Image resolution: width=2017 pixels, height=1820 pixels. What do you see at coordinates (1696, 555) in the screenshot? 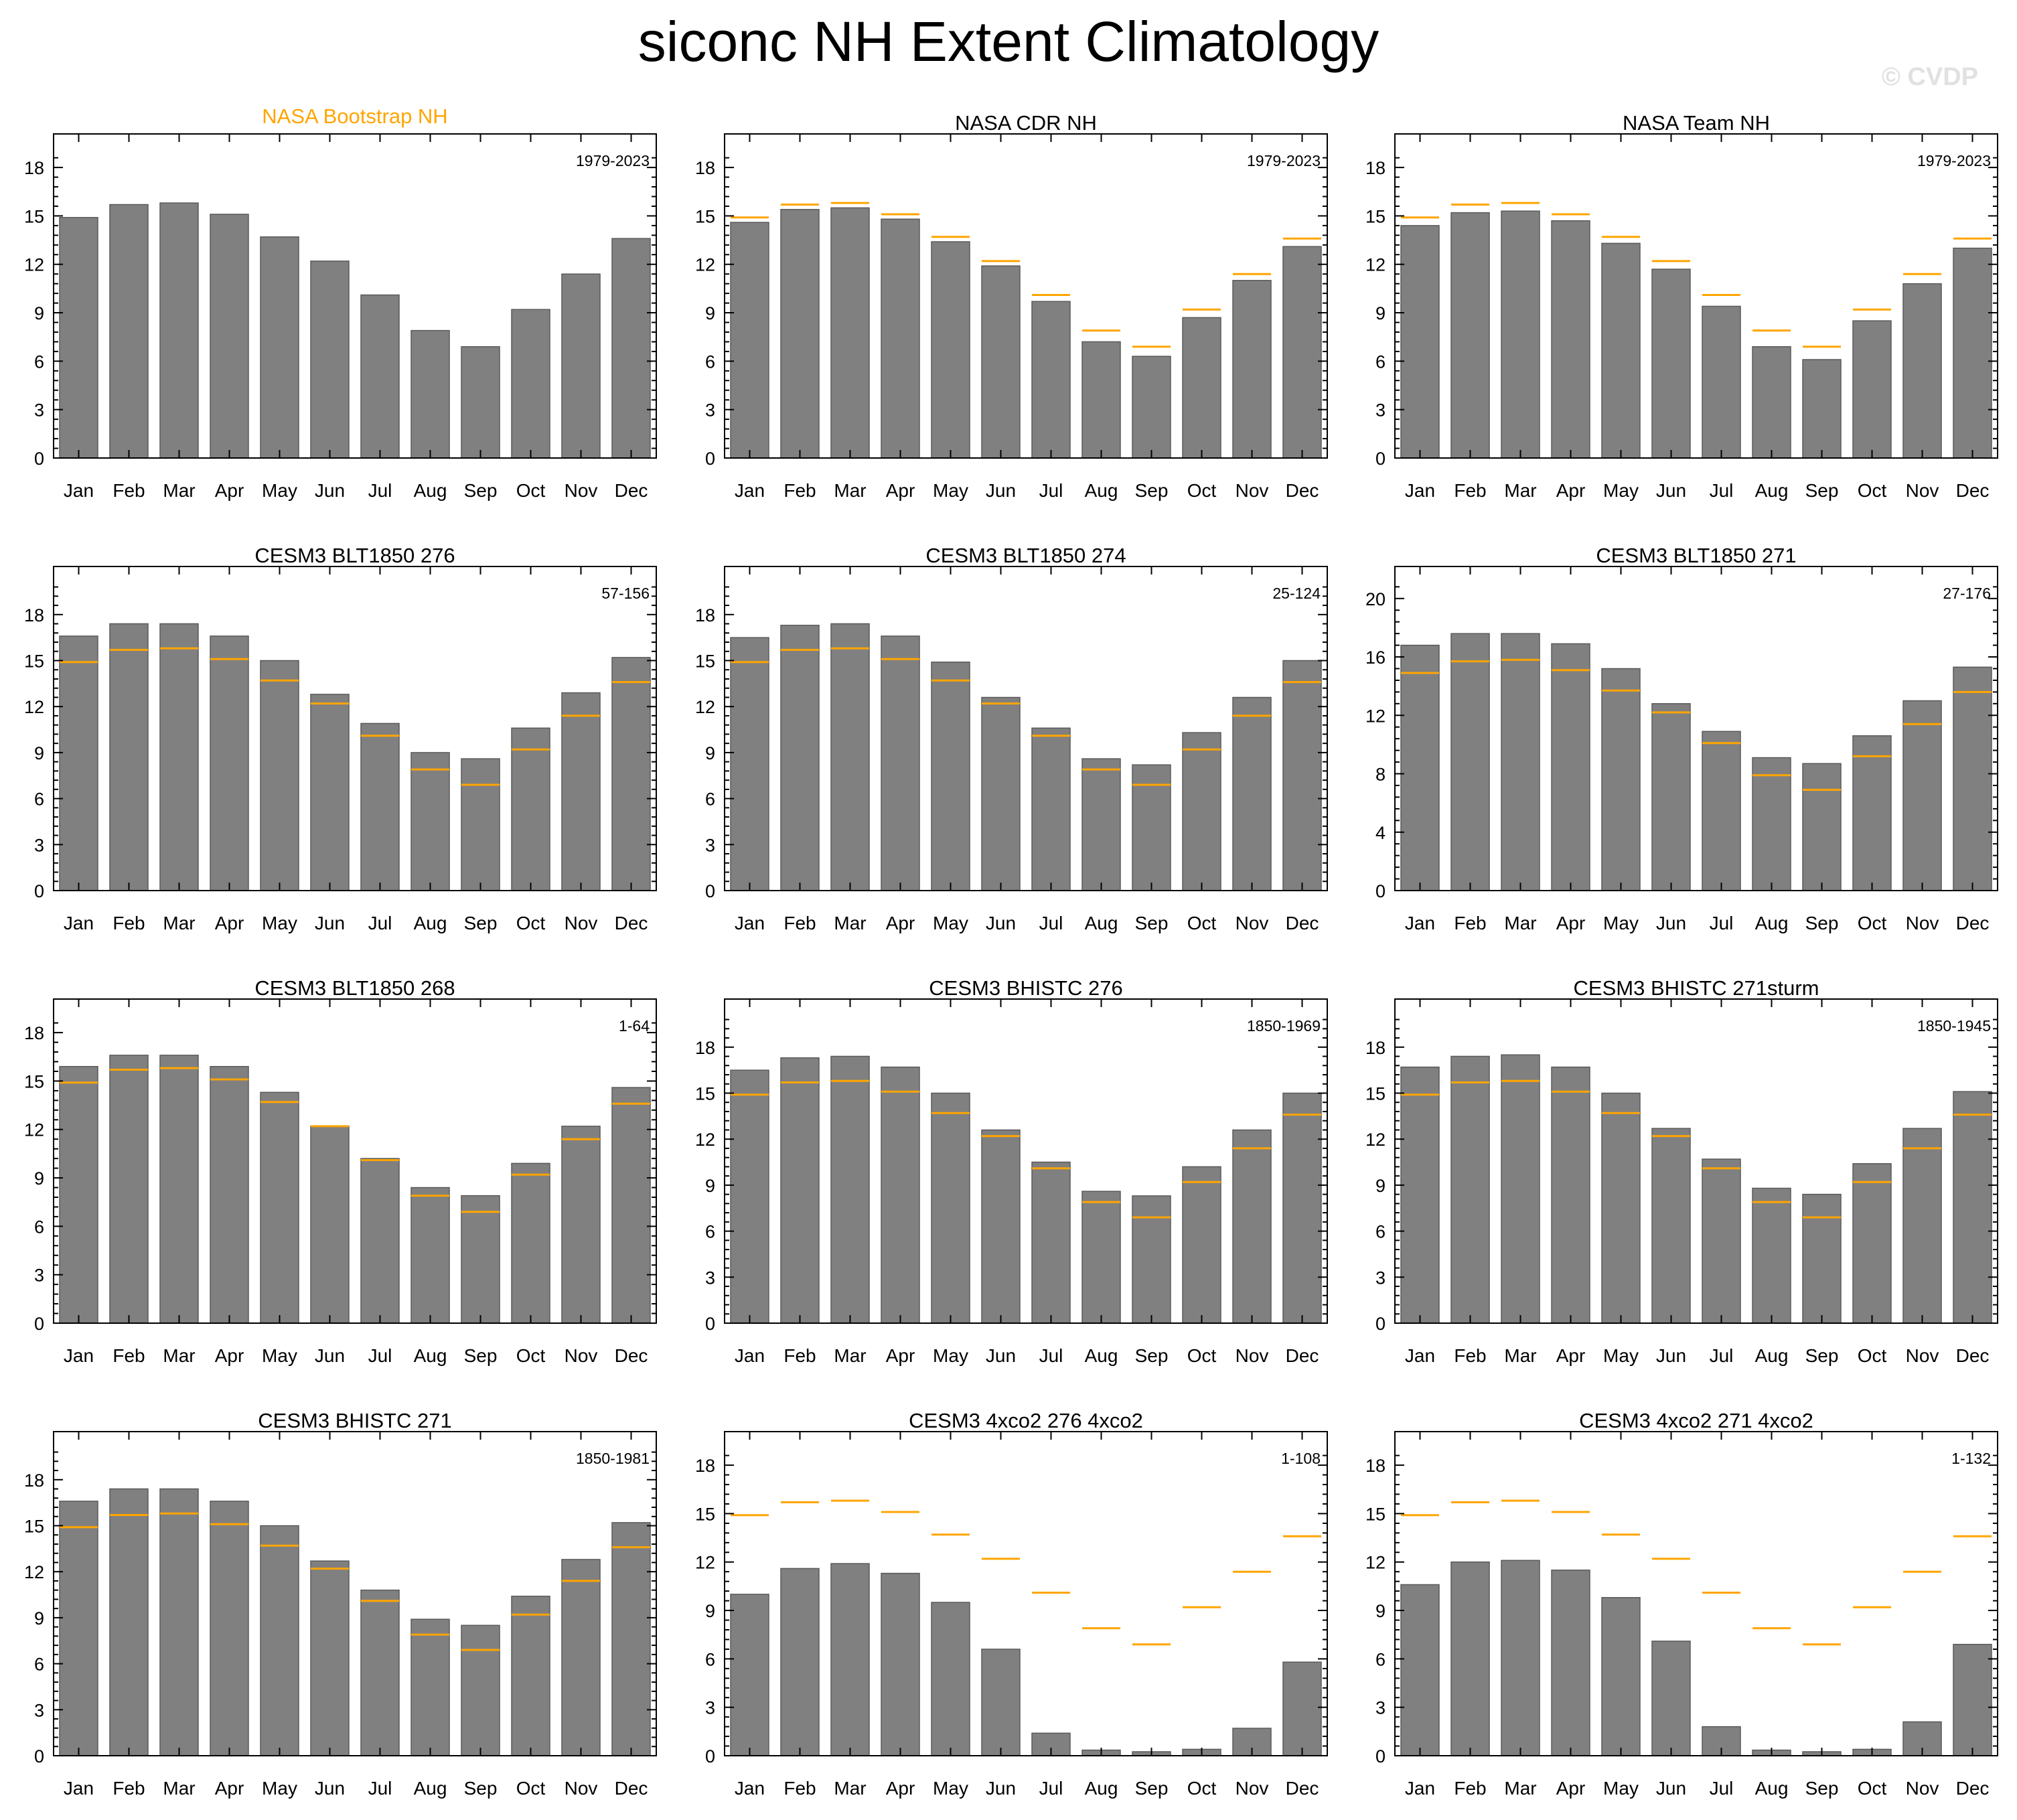
I see `panel-title: CESM3 BLT1850 271` at bounding box center [1696, 555].